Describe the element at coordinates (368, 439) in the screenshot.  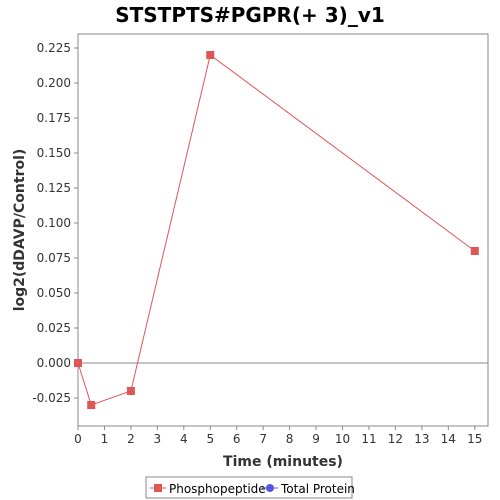
I see `x-tick-label: 11` at that location.